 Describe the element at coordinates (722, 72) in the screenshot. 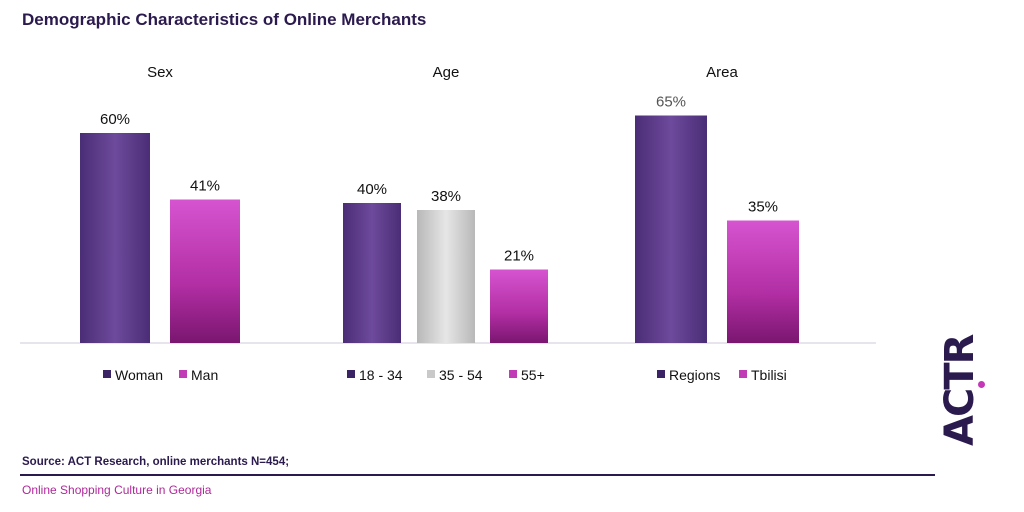

I see `chart-title: Area` at that location.